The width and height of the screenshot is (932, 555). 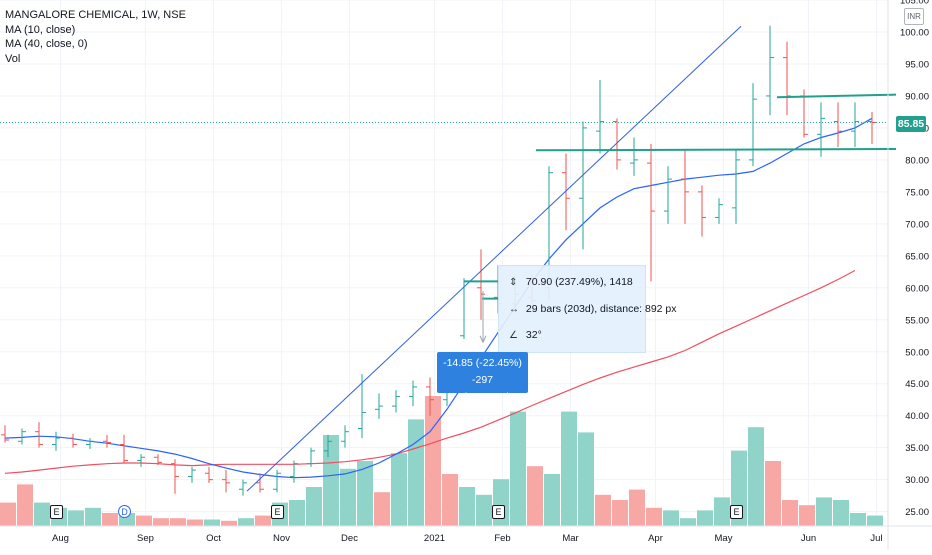 I want to click on y-tick-label: 70.00, so click(x=917, y=224).